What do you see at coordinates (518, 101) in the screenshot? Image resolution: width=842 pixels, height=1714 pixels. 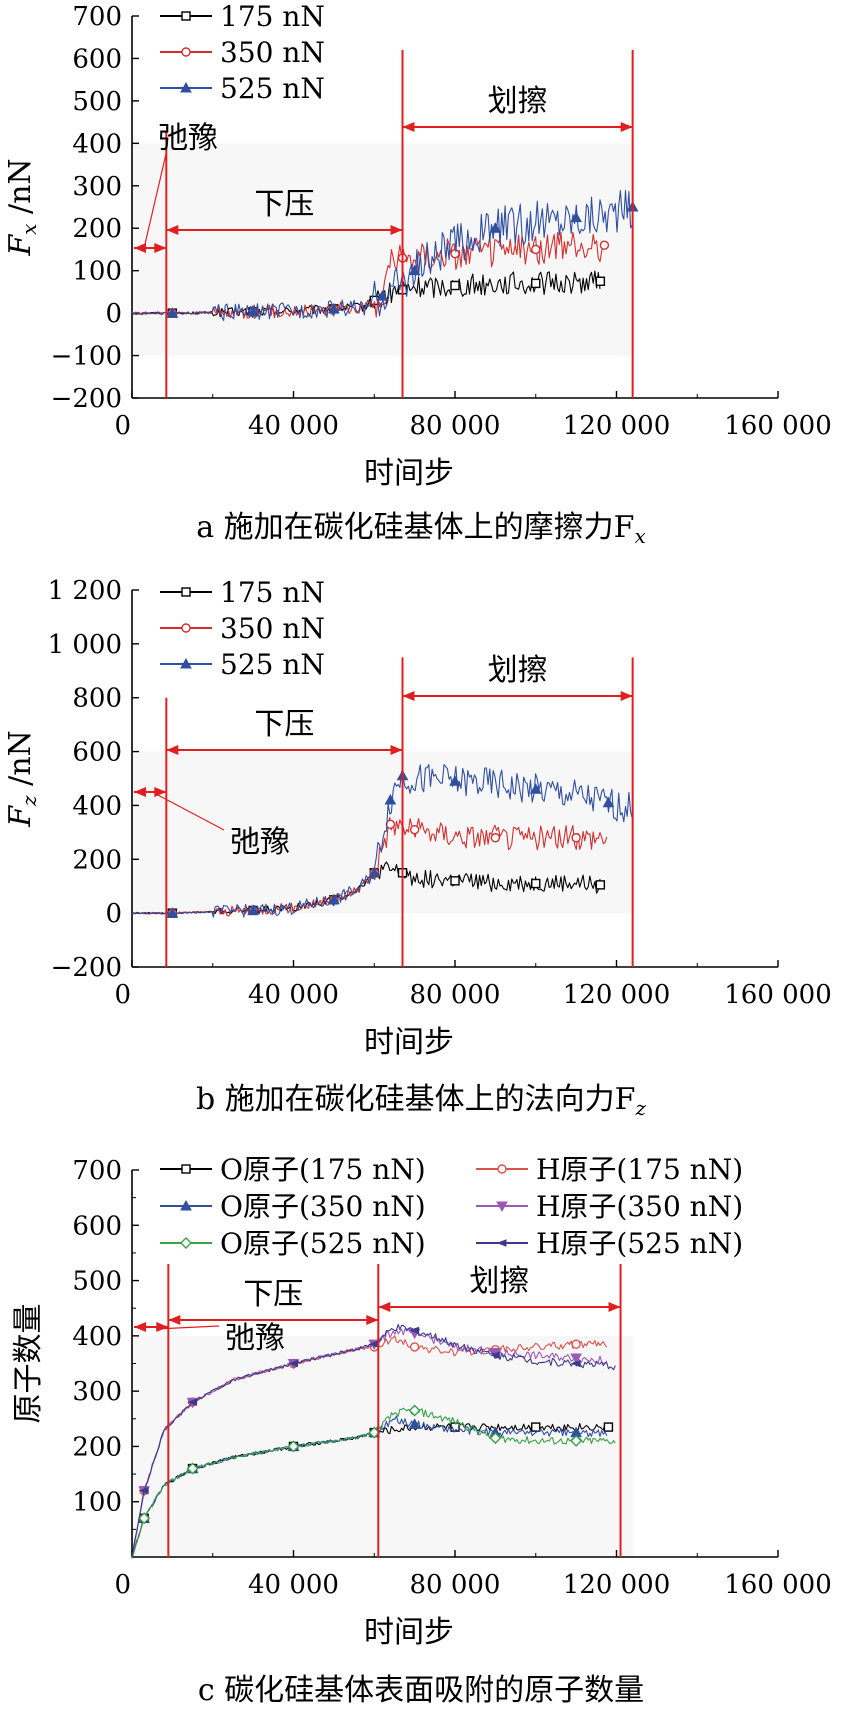 I see `chart1-scratch-label: 划擦` at bounding box center [518, 101].